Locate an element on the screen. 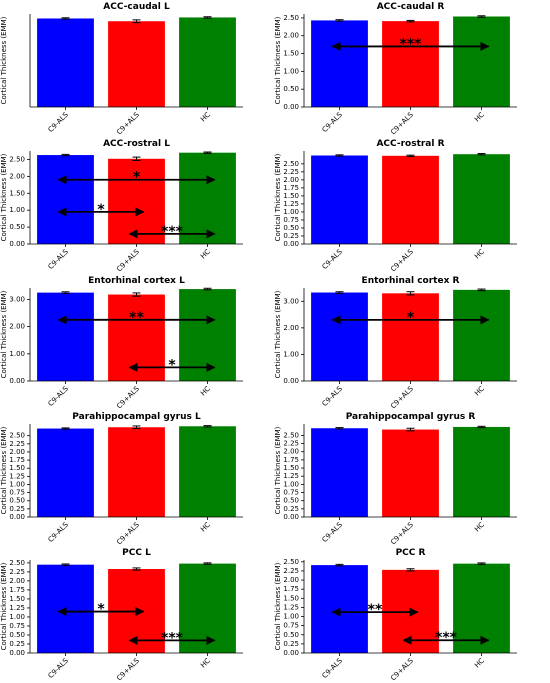 This screenshot has height=683, width=550. panel-title: PCC R is located at coordinates (411, 553).